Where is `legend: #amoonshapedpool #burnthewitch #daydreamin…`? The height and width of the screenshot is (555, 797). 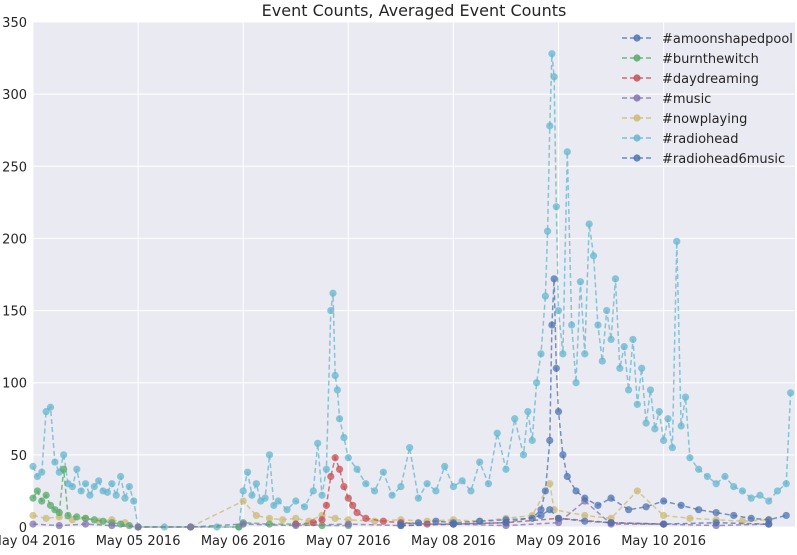
legend: #amoonshapedpool #burnthewitch #daydreamin… is located at coordinates (707, 99).